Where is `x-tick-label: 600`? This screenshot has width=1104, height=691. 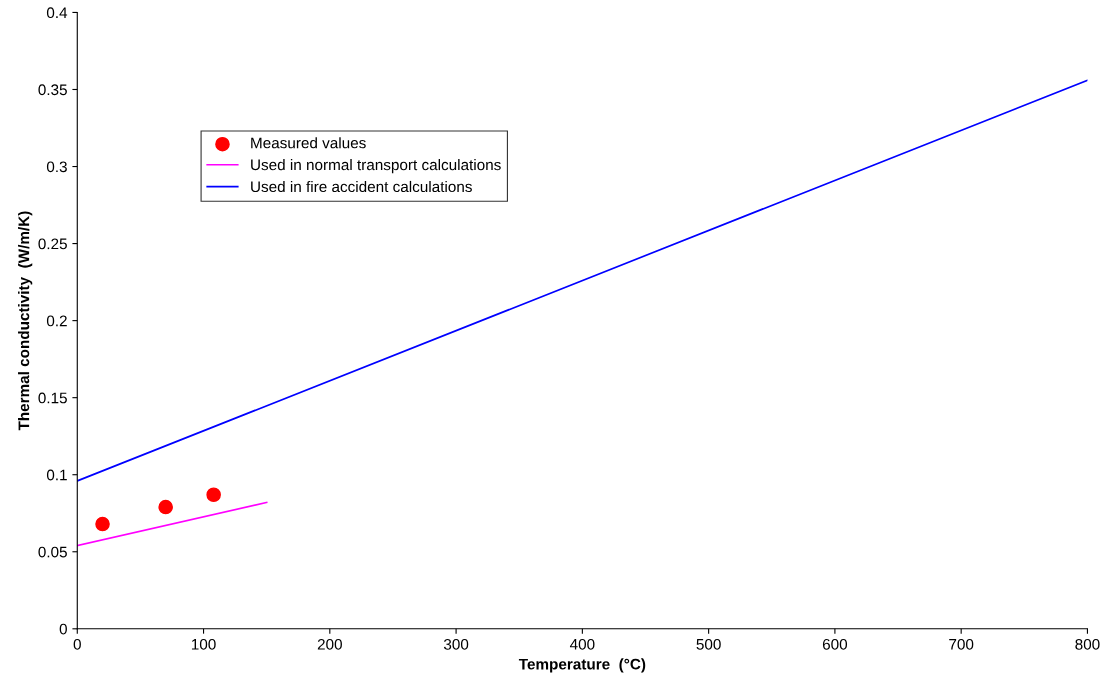 x-tick-label: 600 is located at coordinates (835, 644).